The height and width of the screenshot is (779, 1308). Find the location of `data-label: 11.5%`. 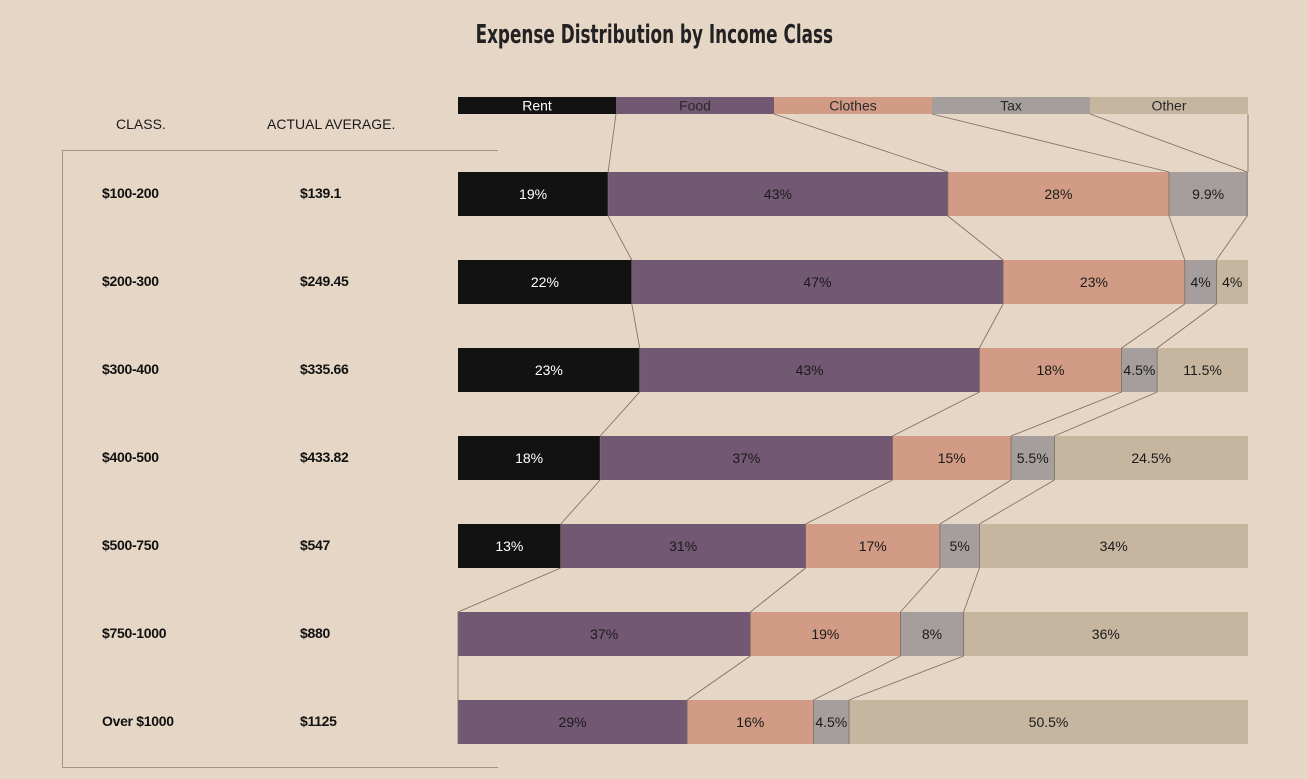

data-label: 11.5% is located at coordinates (1202, 370).